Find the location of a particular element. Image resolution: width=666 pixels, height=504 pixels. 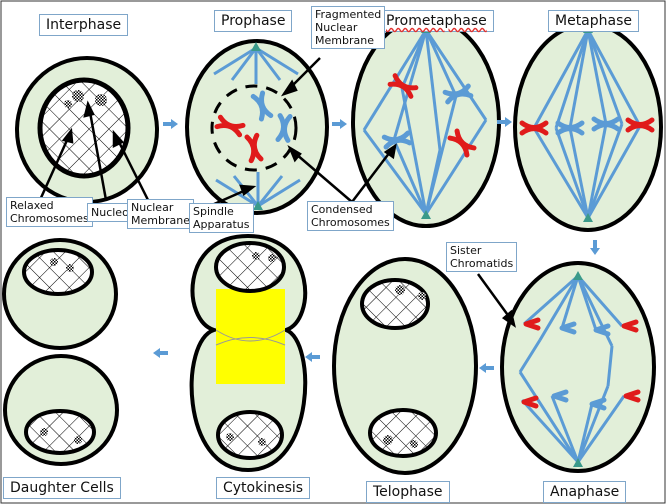

daughter-cells is located at coordinates (60, 352).